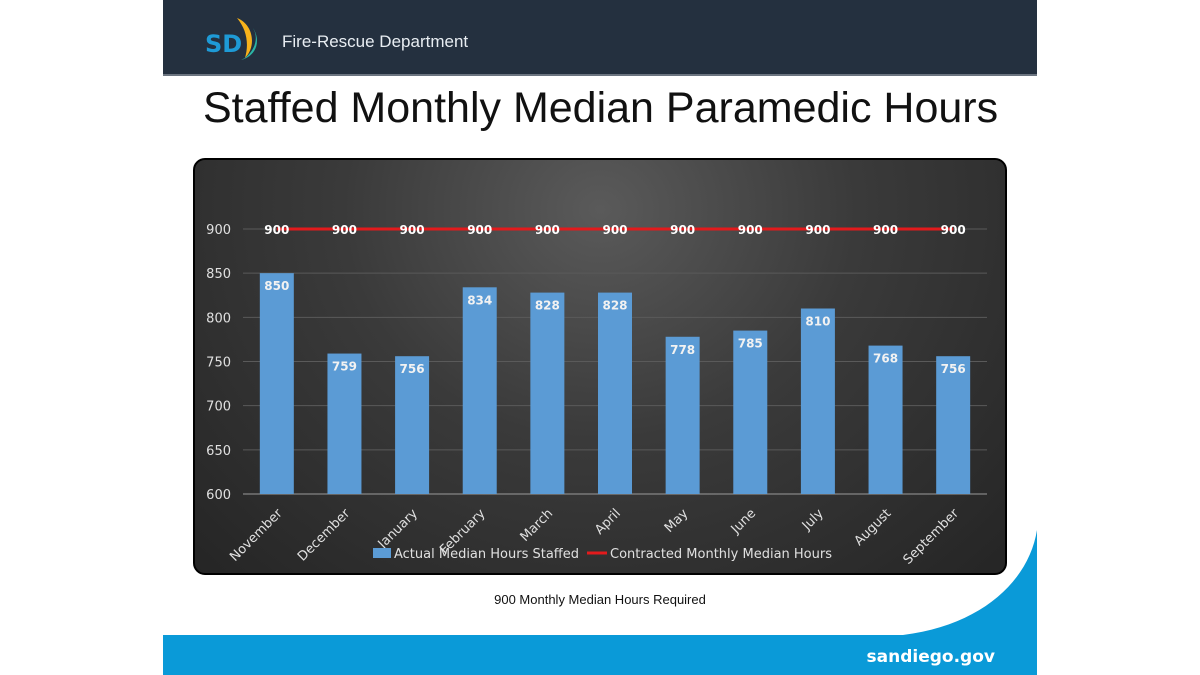 The image size is (1200, 675). Describe the element at coordinates (486, 554) in the screenshot. I see `legend-label-bars: Actual Median Hours Staffed` at that location.